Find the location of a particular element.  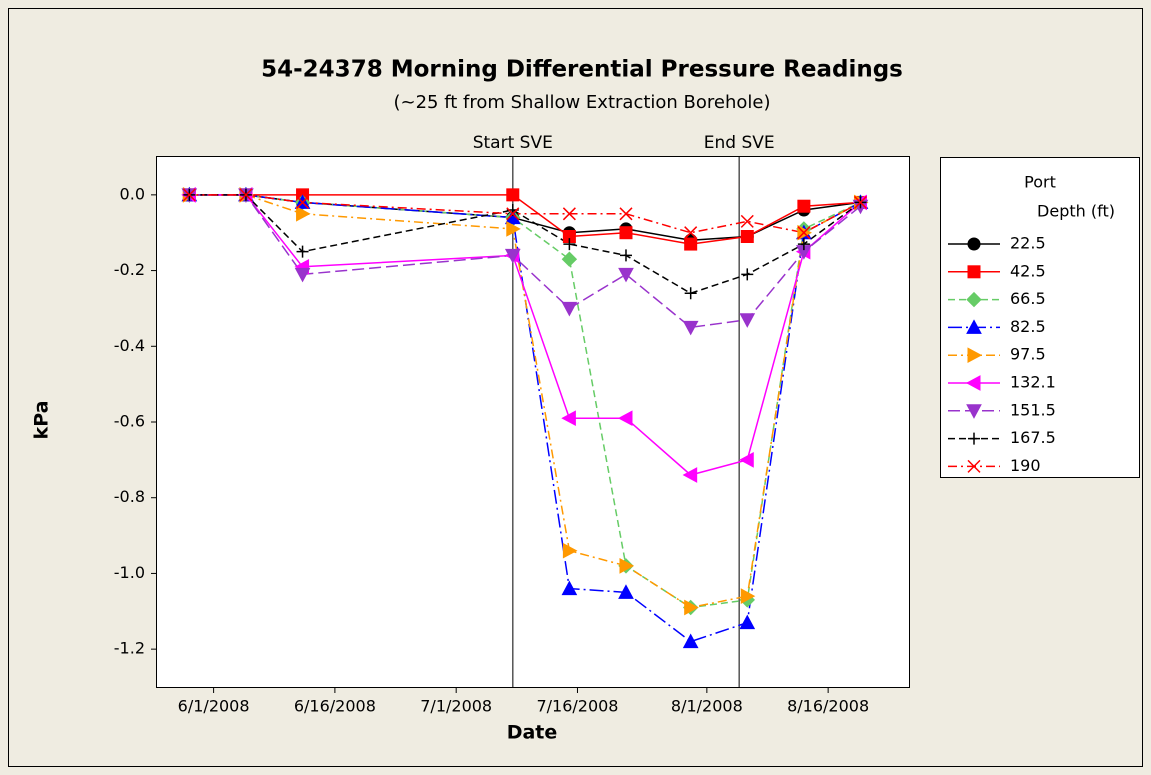

y-tick-label: -0.6 is located at coordinates (129, 421).